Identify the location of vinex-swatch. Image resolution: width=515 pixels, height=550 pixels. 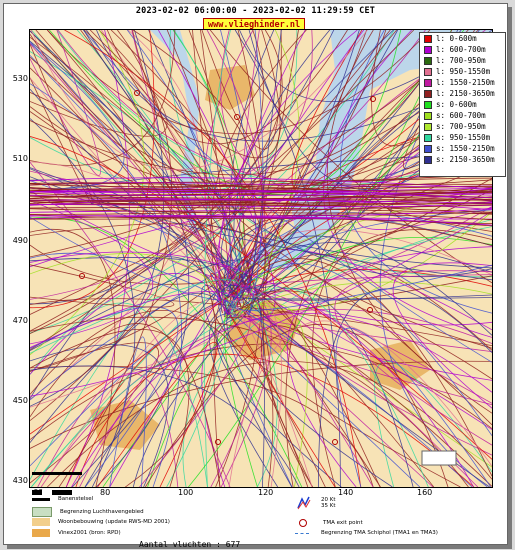
(41, 533).